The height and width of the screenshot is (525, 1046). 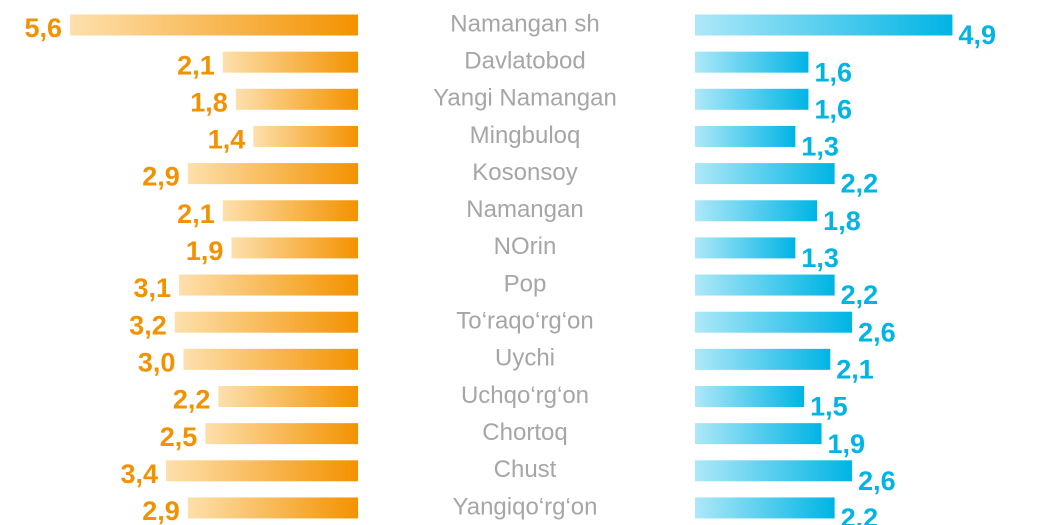 What do you see at coordinates (525, 98) in the screenshot?
I see `category-label: Yangi Namangan` at bounding box center [525, 98].